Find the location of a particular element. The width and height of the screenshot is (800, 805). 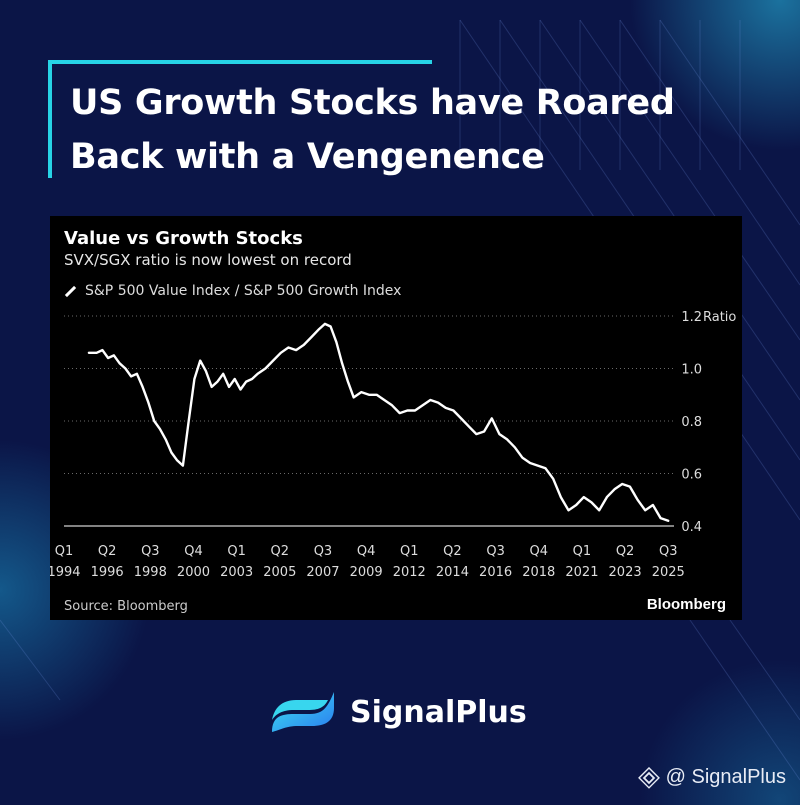

x-tick-year-label: 2009 is located at coordinates (366, 572).